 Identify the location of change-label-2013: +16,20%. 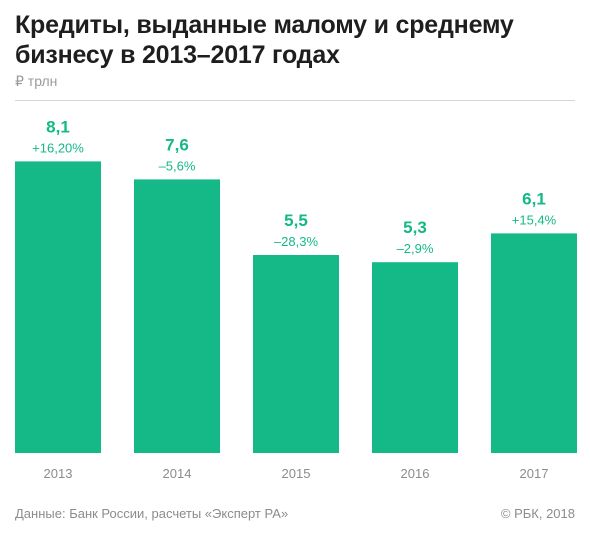
(58, 147).